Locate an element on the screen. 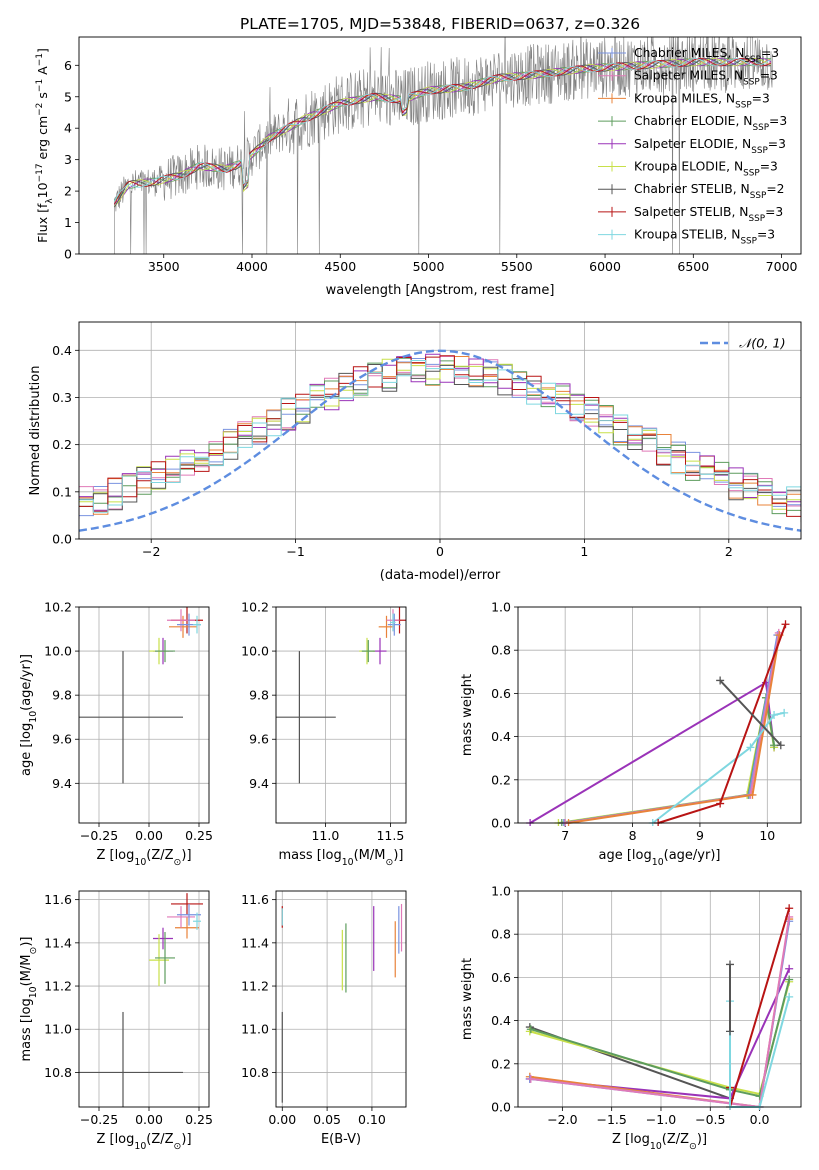 Image resolution: width=819 pixels, height=1170 pixels. normal-distribution-curve is located at coordinates (440, 440).